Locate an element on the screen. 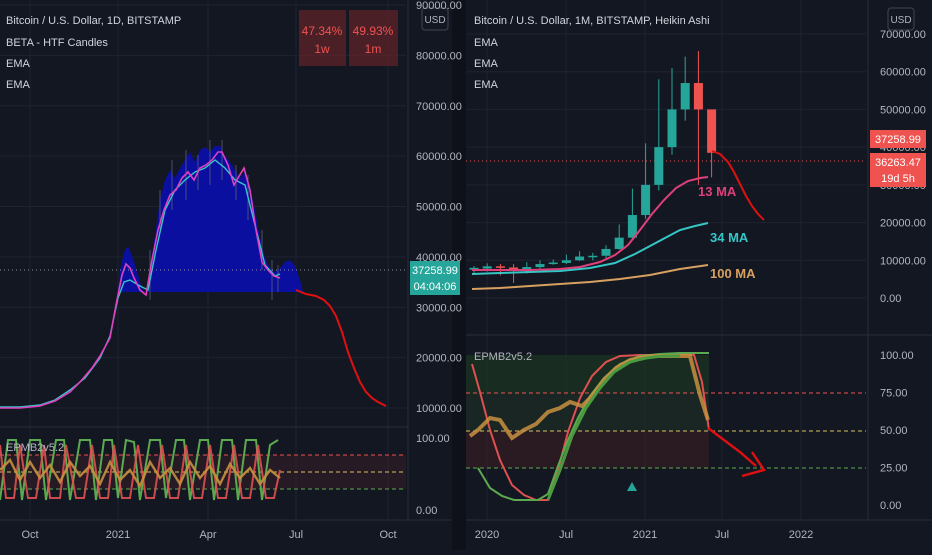 The image size is (932, 555). perf-period-1m: 1m is located at coordinates (373, 49).